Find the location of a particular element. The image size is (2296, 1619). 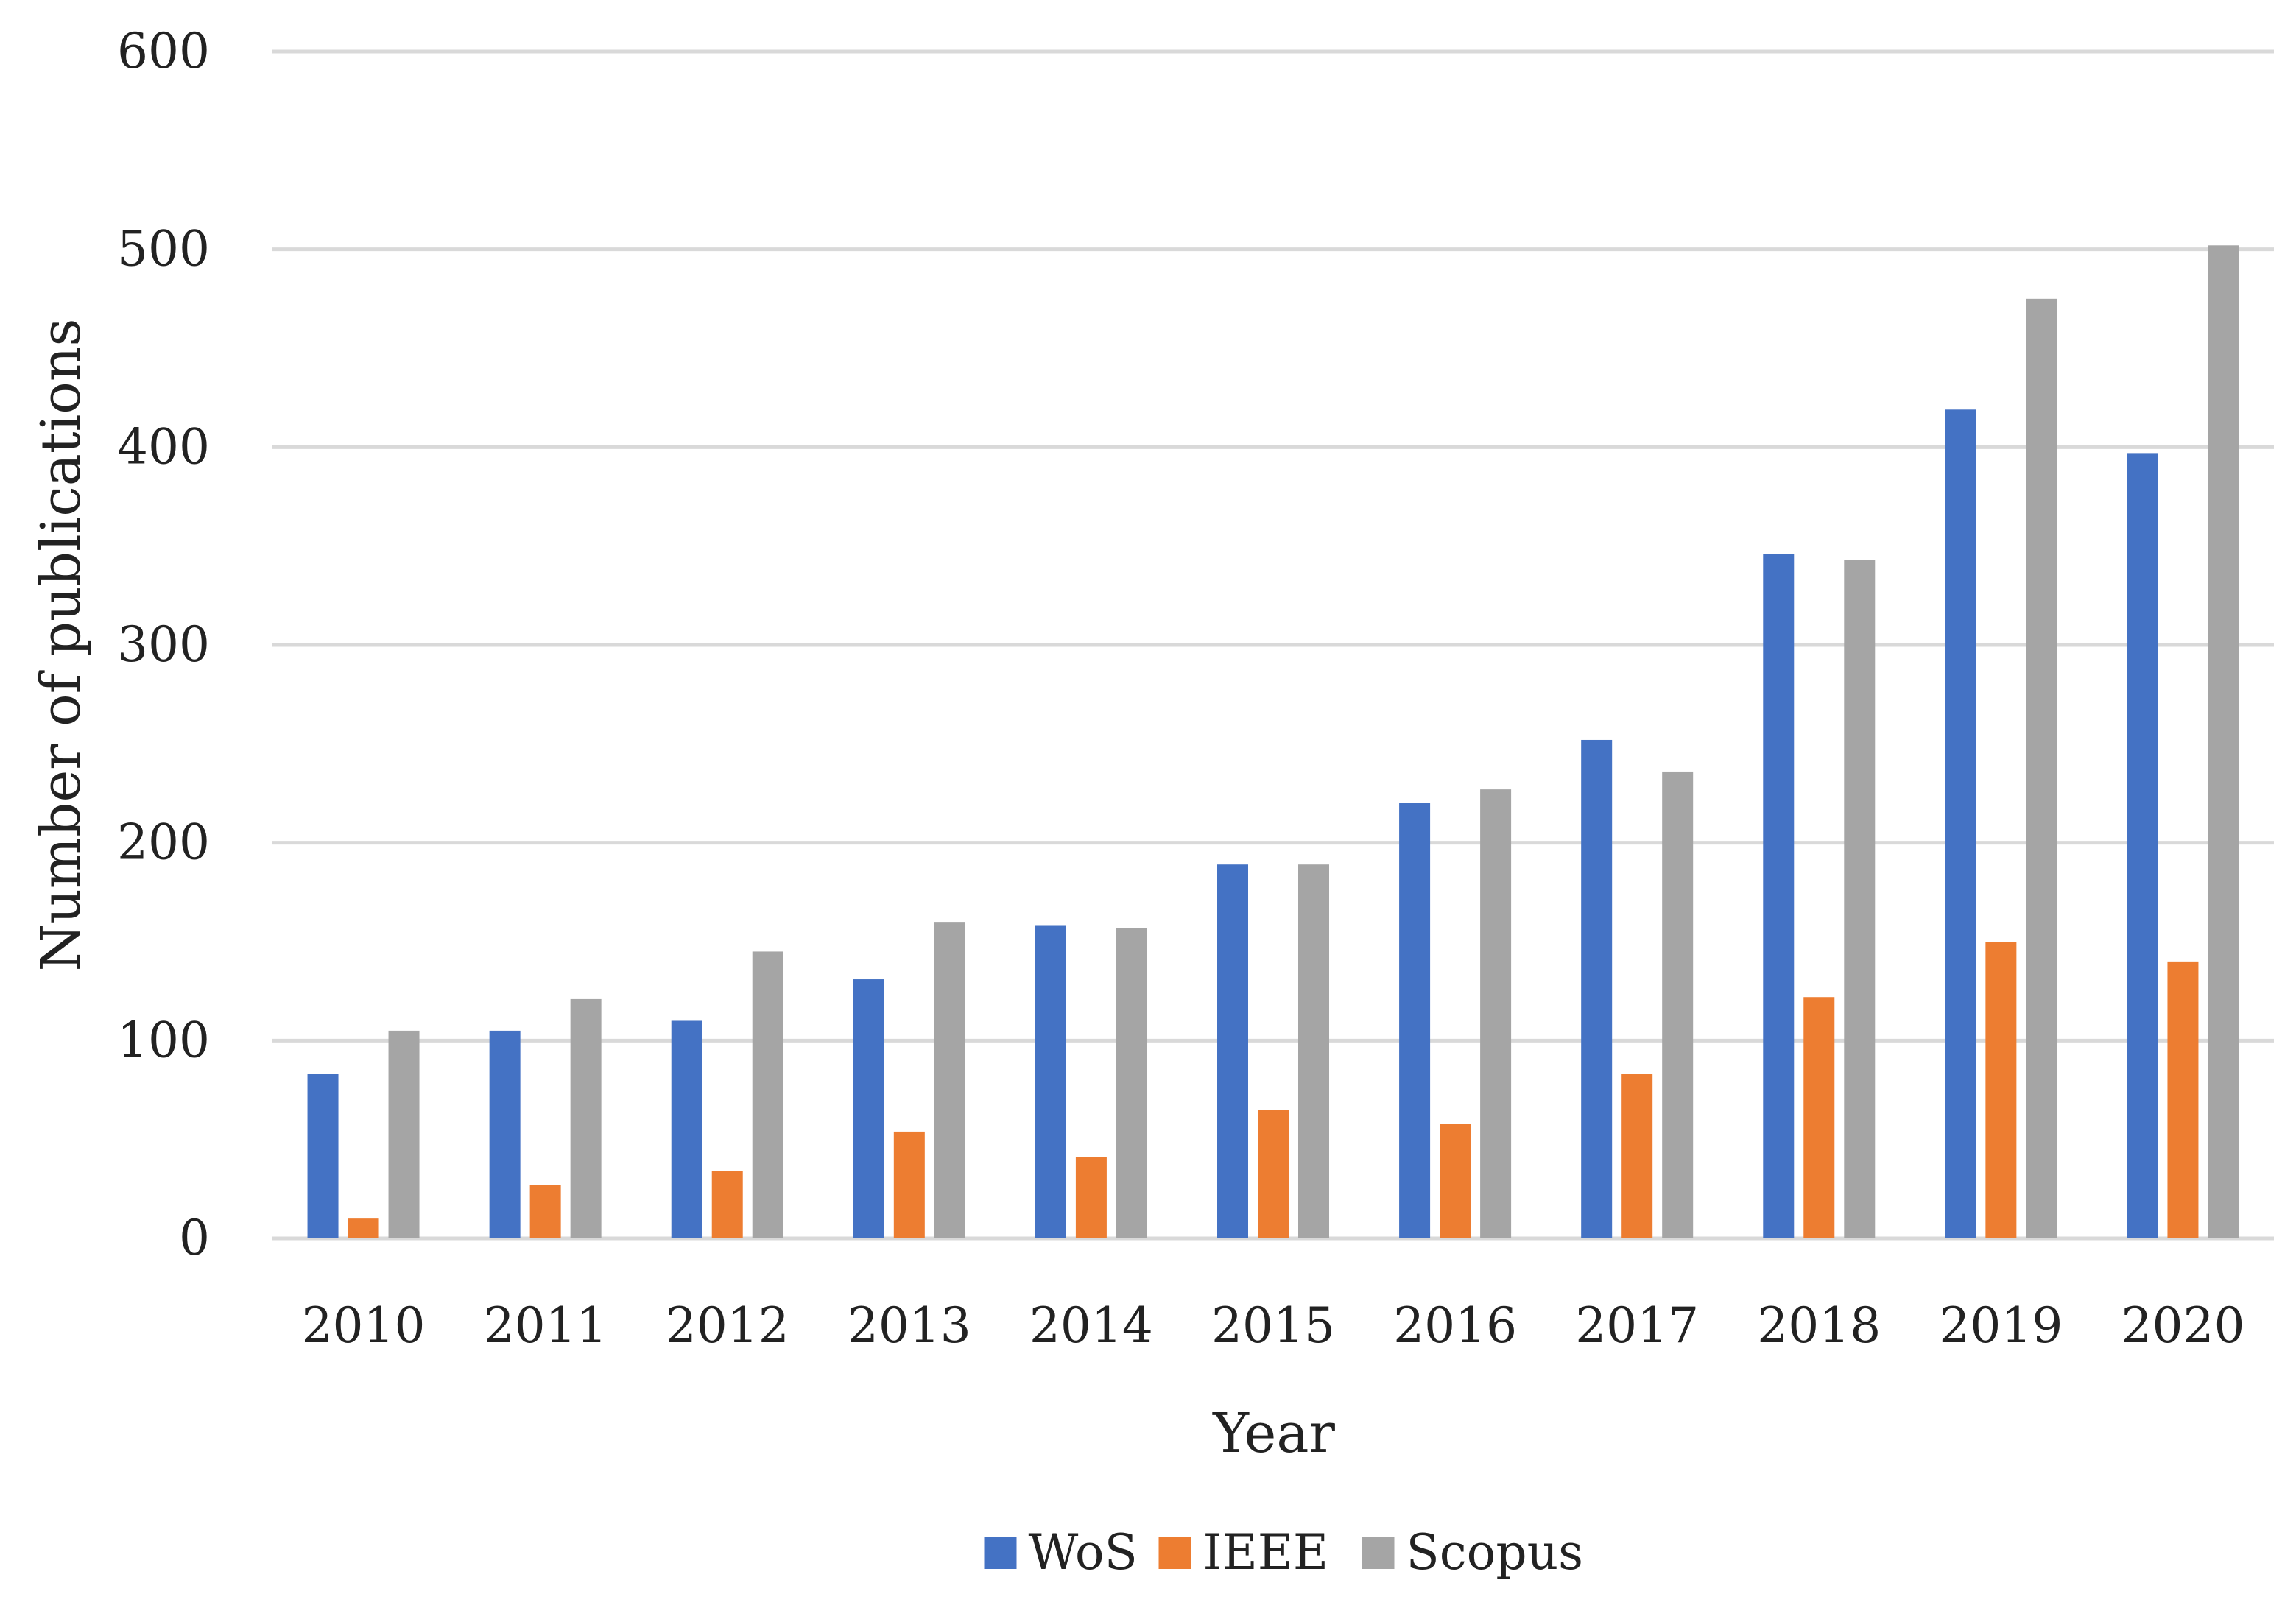

bar-scopus-2020 is located at coordinates (2223, 741).